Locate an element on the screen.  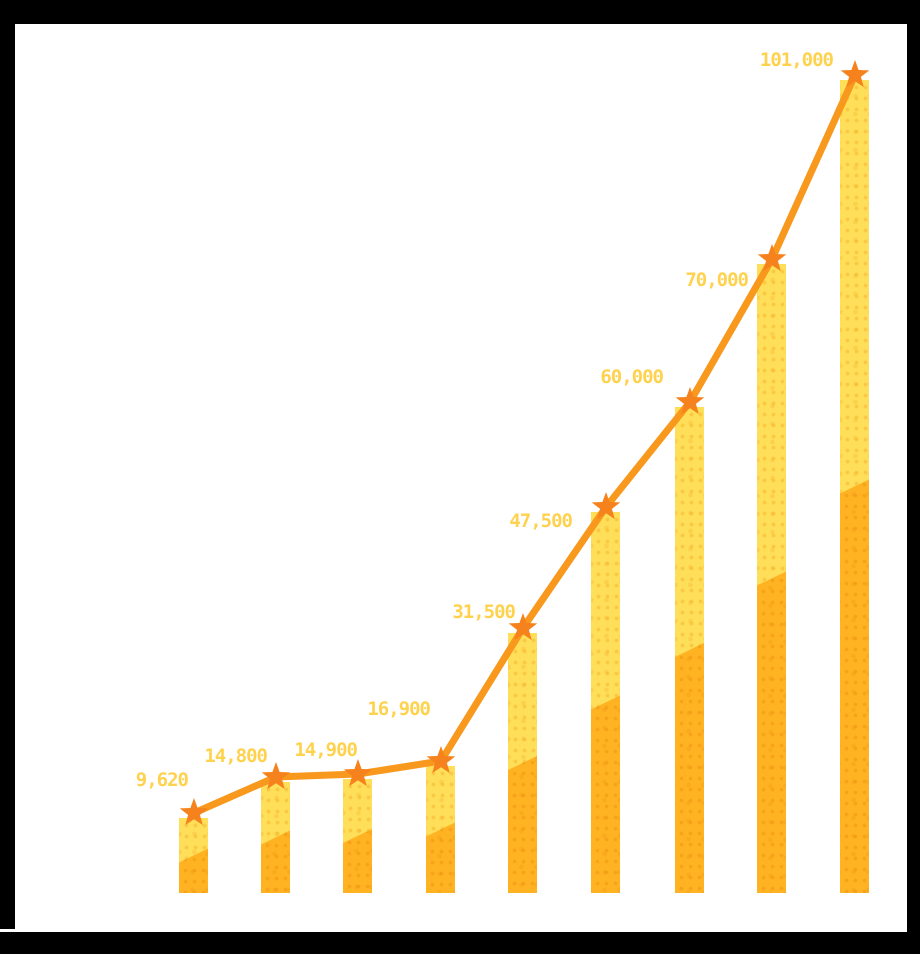
value-label: 60,000 is located at coordinates (632, 377).